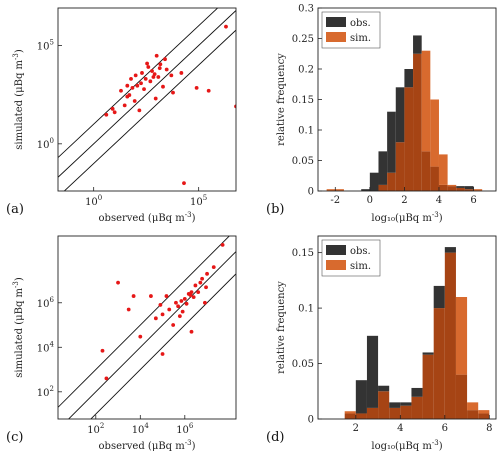  I want to click on y-tick-label: 10², so click(45, 392).